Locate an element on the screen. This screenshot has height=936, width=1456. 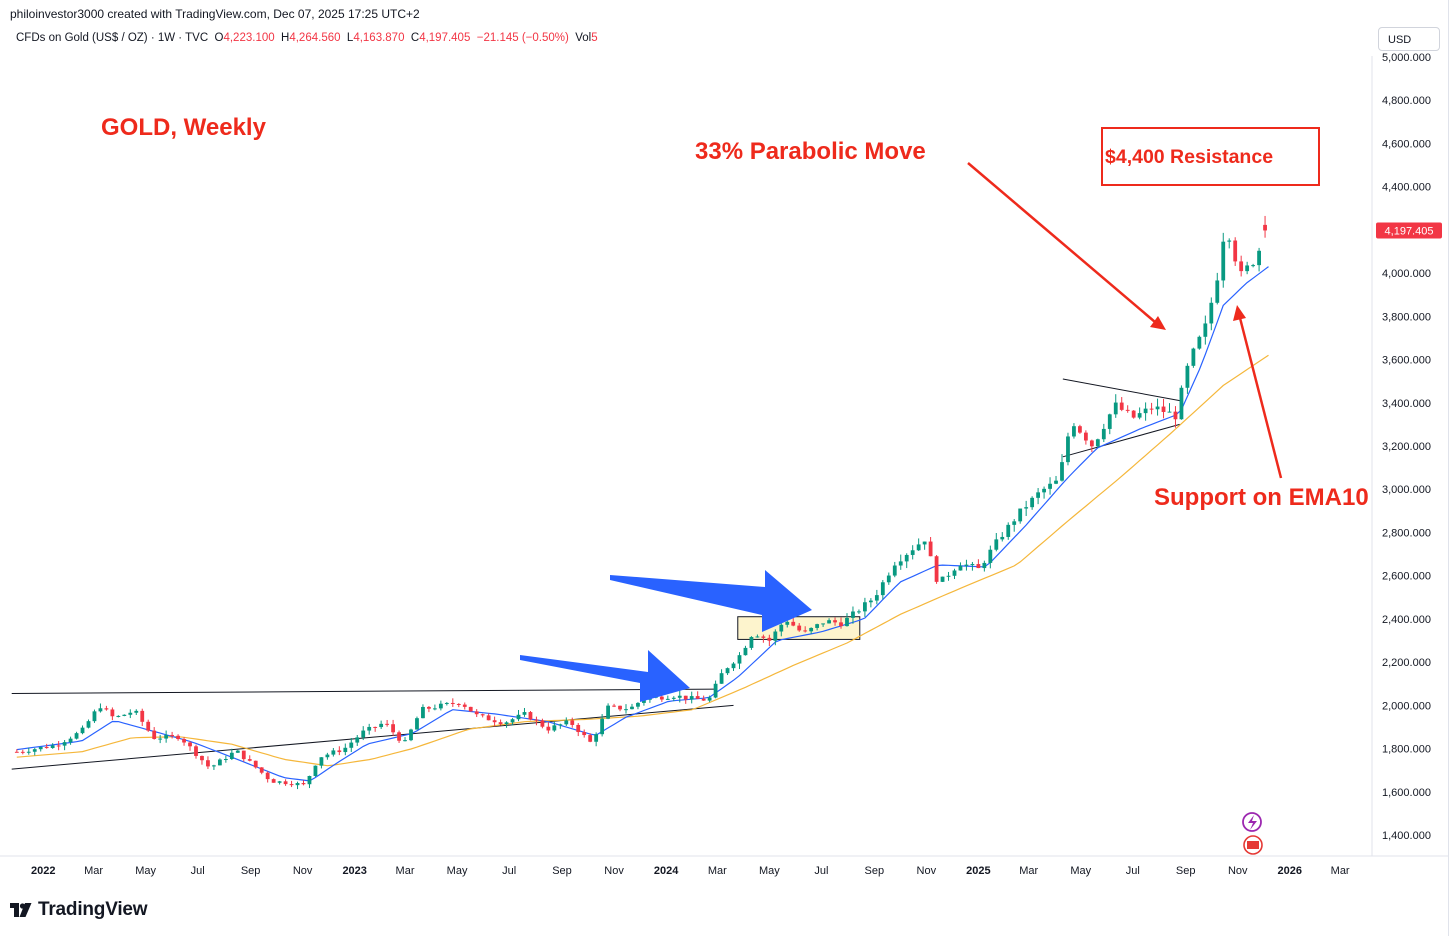
y-tick-label: 2,200.000 is located at coordinates (1406, 663).